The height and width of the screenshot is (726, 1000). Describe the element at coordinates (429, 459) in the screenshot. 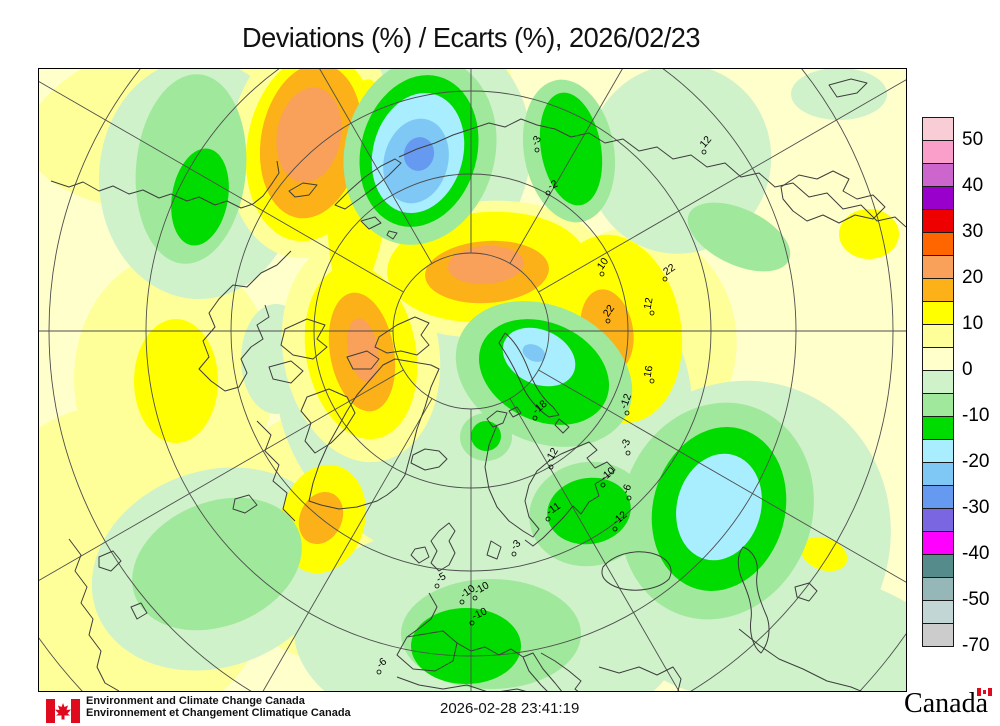

I see `coast-iceland` at that location.